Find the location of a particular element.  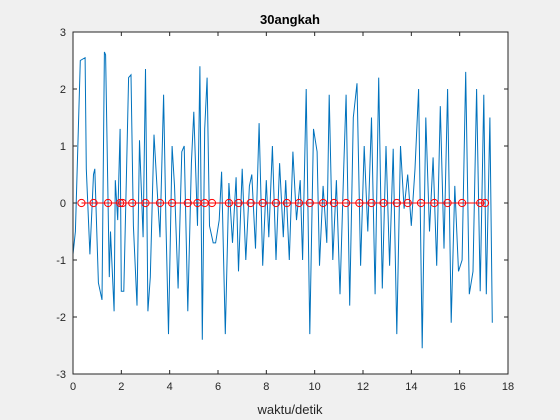

marker-layer is located at coordinates (283, 203).